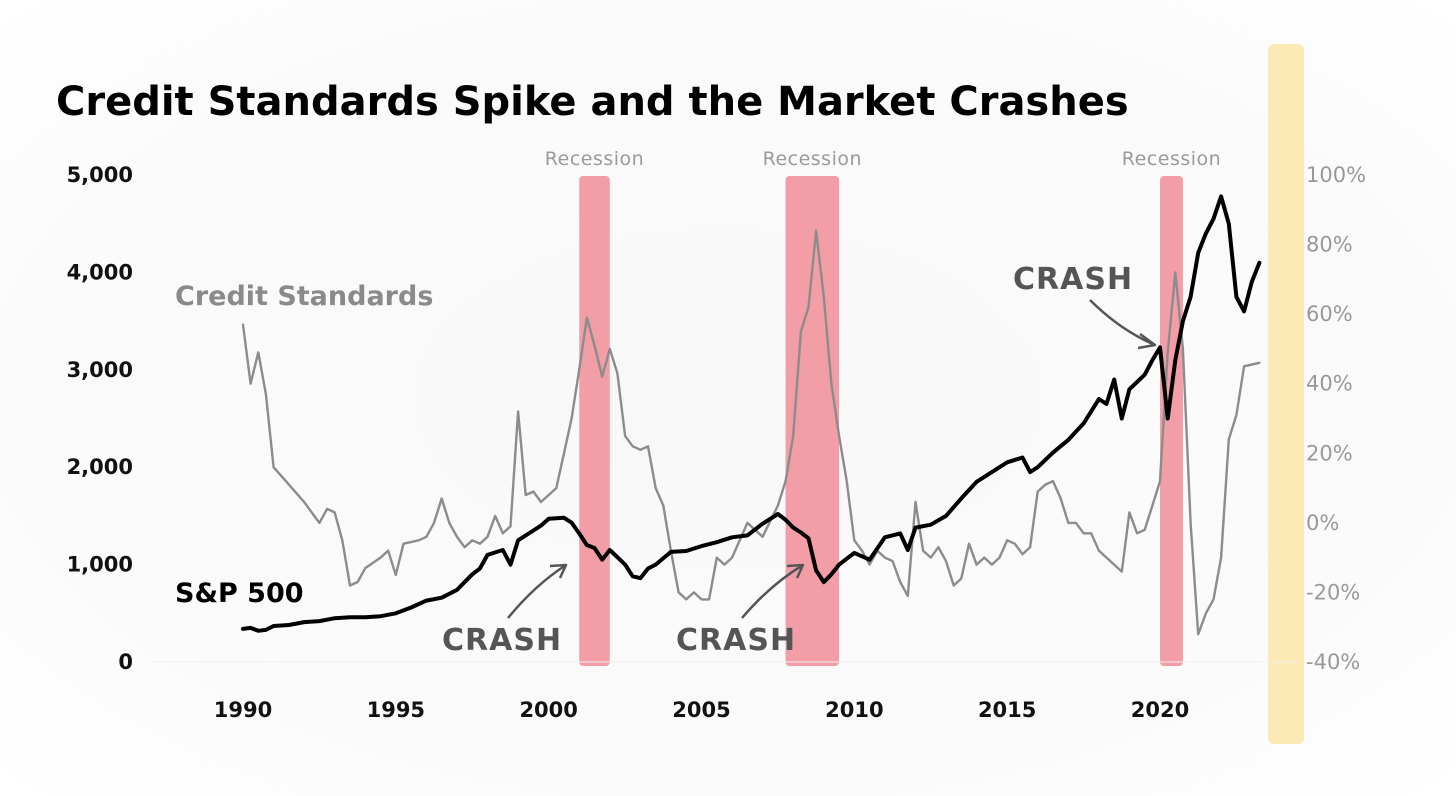 The image size is (1456, 796). What do you see at coordinates (396, 710) in the screenshot?
I see `x-tick: 1995` at bounding box center [396, 710].